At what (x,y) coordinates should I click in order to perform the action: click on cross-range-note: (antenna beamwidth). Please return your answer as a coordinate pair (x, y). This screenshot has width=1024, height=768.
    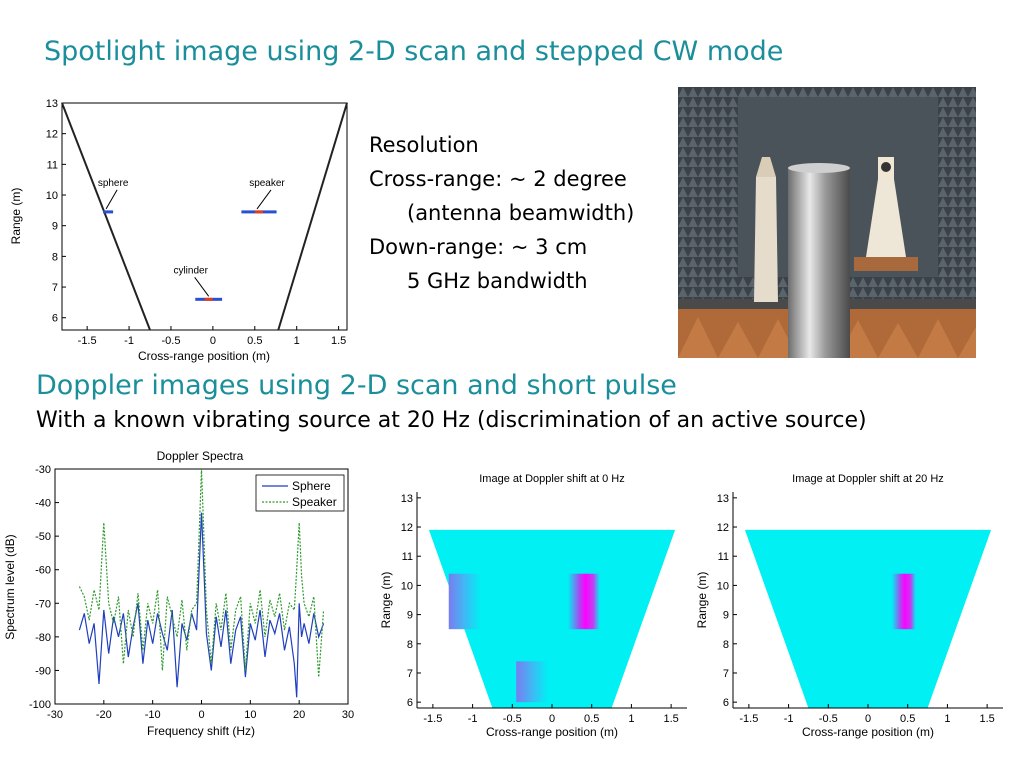
    Looking at the image, I should click on (521, 213).